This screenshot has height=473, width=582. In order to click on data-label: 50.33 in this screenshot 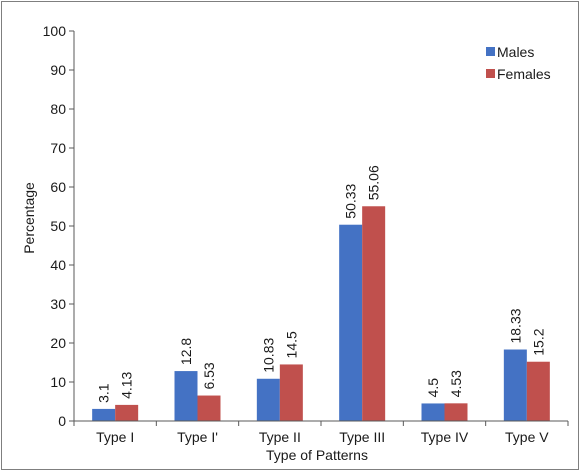, I will do `click(351, 200)`.